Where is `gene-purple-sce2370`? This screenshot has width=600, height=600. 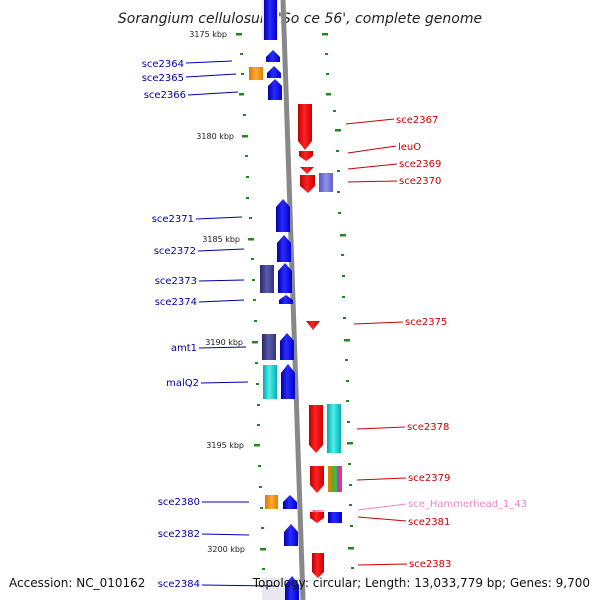 gene-purple-sce2370 is located at coordinates (326, 182).